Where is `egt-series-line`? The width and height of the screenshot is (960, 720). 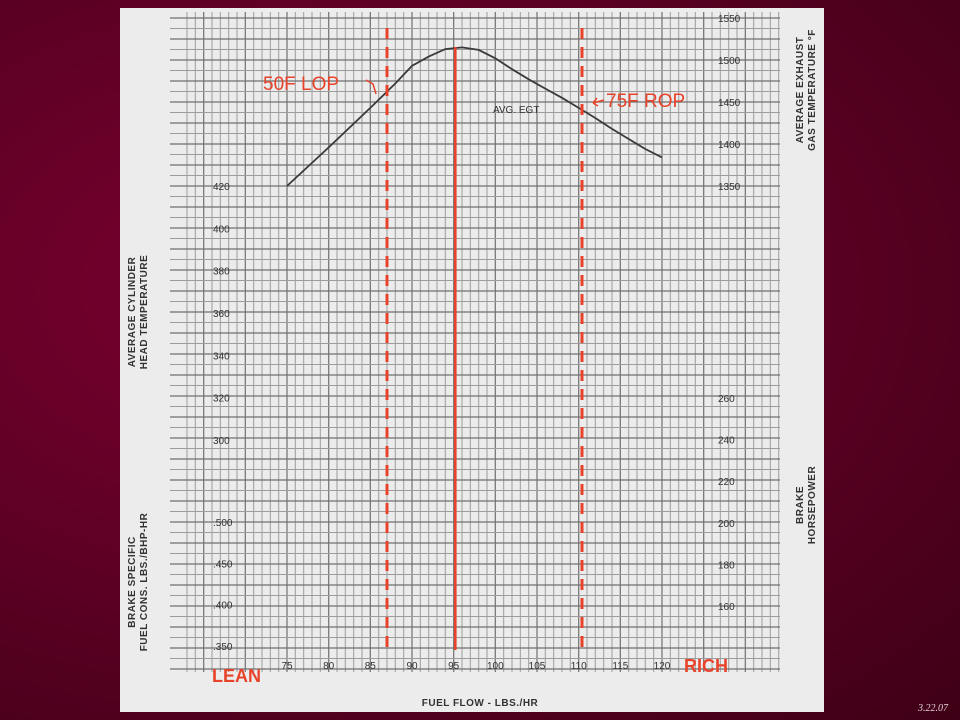
egt-series-line is located at coordinates (474, 116).